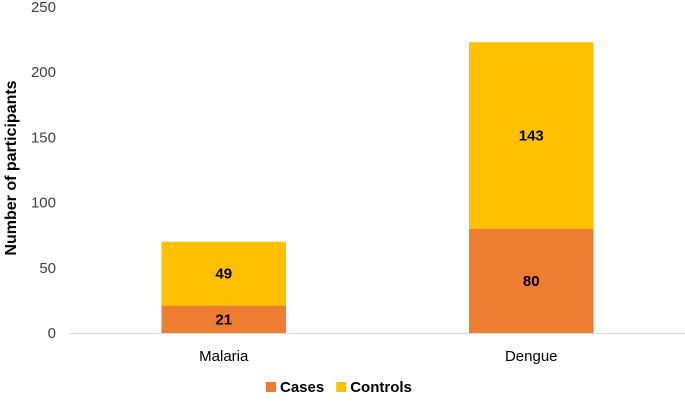  Describe the element at coordinates (11, 167) in the screenshot. I see `y-axis-label: Number of participants` at that location.